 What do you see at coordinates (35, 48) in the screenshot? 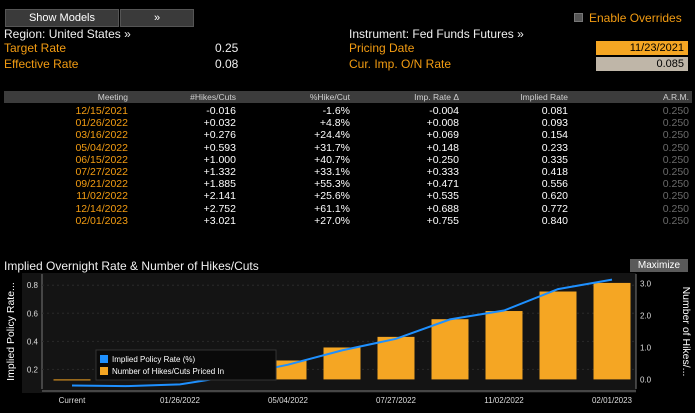
I see `target-rate-label: Target Rate` at bounding box center [35, 48].